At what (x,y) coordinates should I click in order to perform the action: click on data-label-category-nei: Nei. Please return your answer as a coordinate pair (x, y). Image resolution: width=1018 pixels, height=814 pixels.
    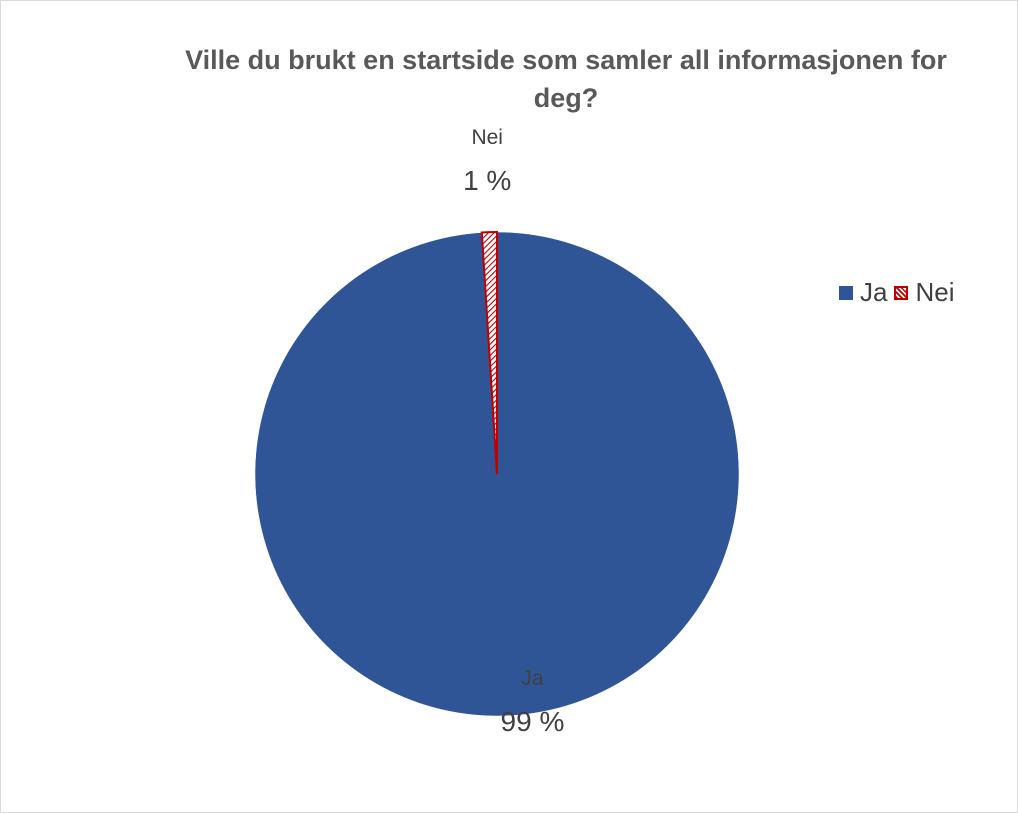
    Looking at the image, I should click on (487, 137).